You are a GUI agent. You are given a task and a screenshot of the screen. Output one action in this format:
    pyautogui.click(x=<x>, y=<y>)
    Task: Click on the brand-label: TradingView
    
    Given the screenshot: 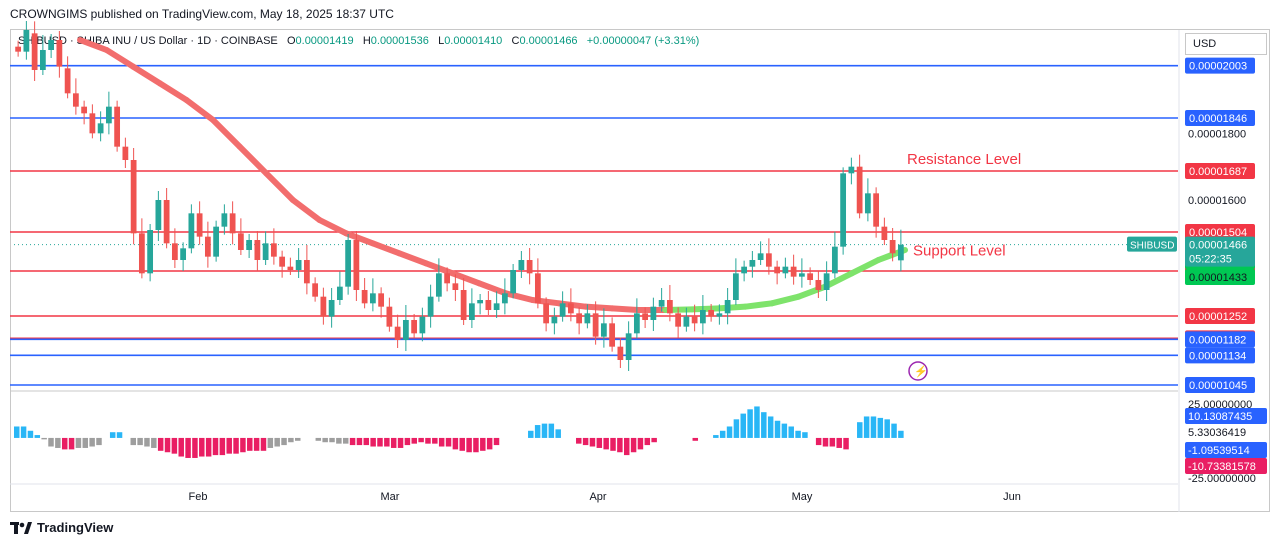 What is the action you would take?
    pyautogui.click(x=75, y=527)
    